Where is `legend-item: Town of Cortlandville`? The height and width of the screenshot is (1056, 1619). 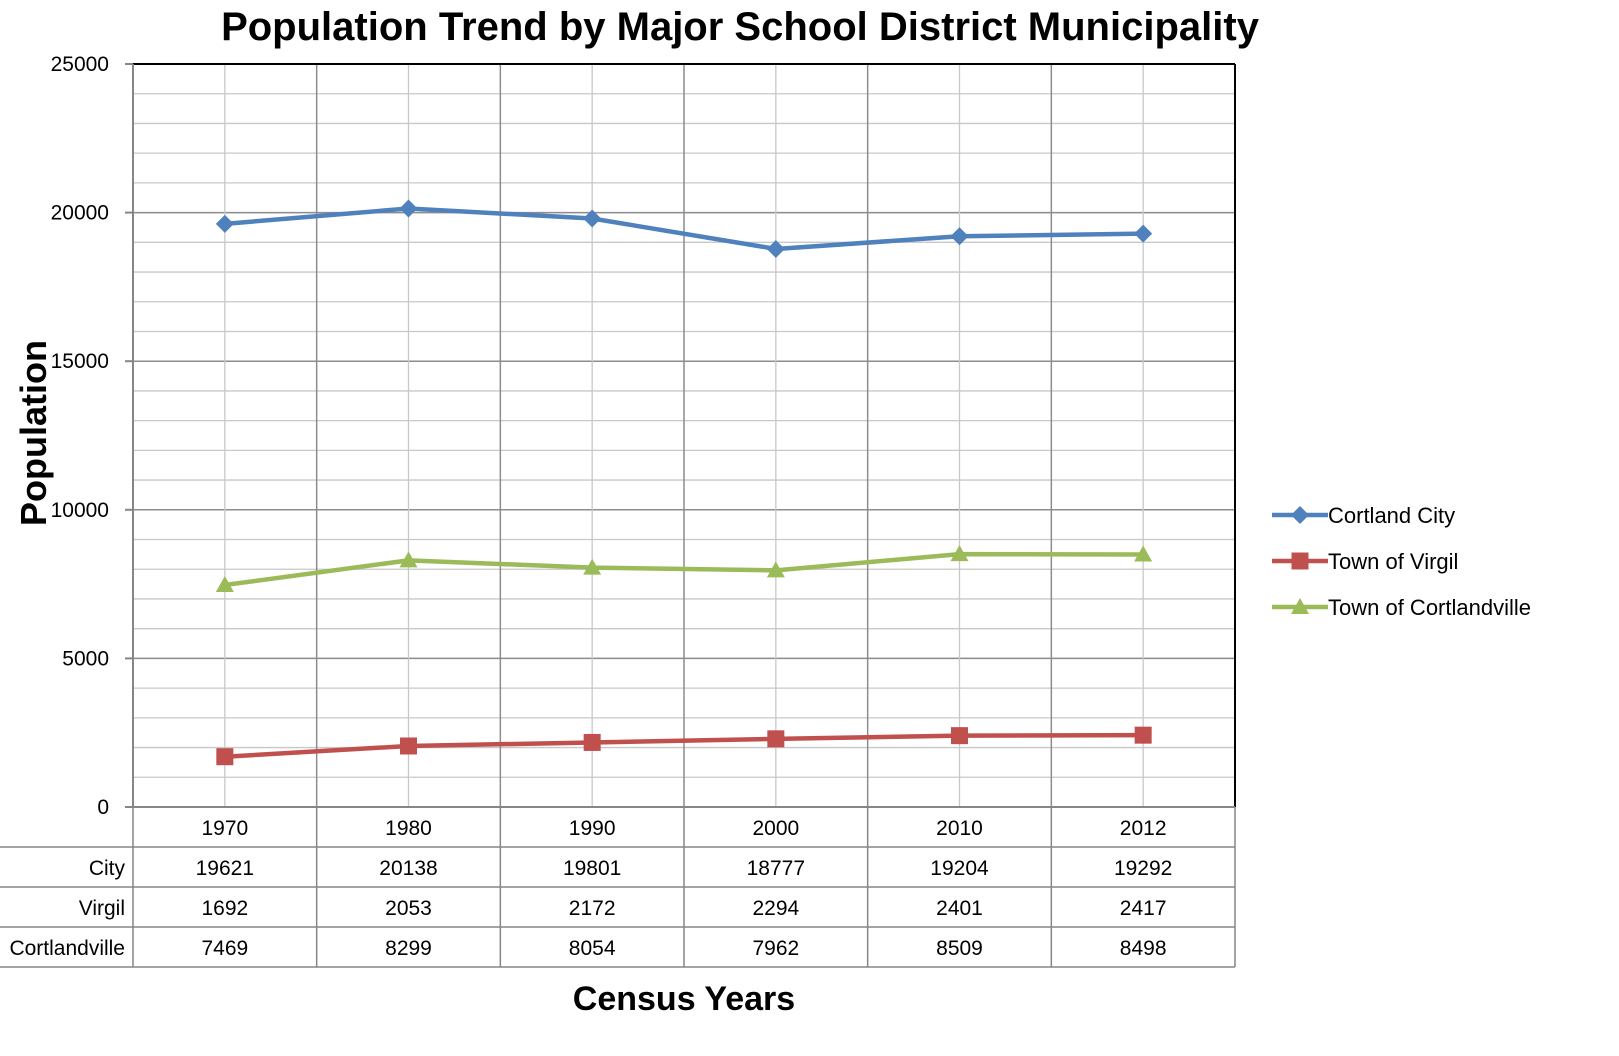
legend-item: Town of Cortlandville is located at coordinates (1401, 607).